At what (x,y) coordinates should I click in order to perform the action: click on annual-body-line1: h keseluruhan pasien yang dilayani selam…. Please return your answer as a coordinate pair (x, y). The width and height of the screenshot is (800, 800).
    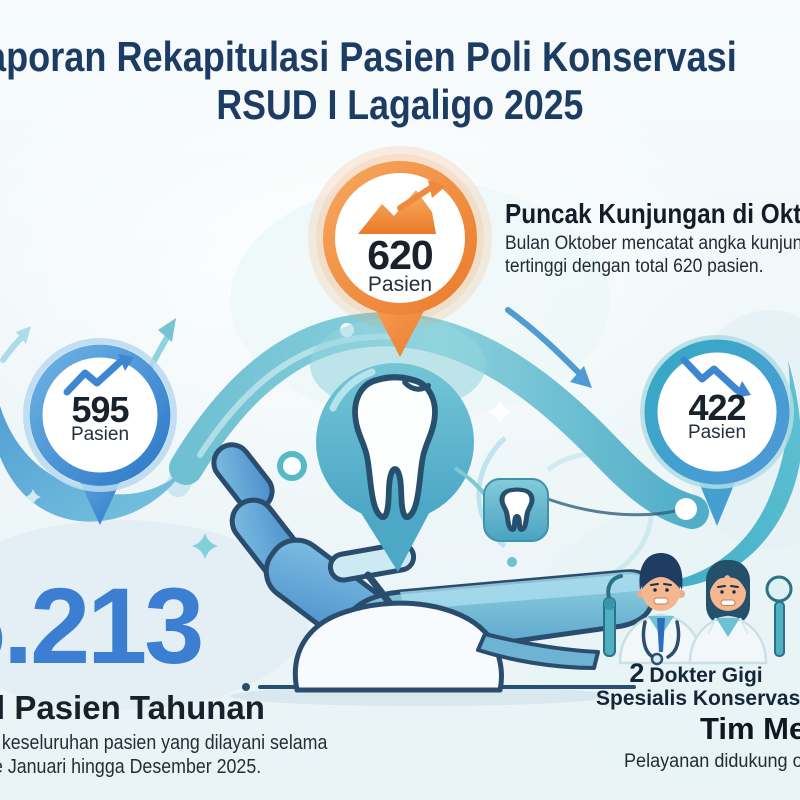
    Looking at the image, I should click on (164, 743).